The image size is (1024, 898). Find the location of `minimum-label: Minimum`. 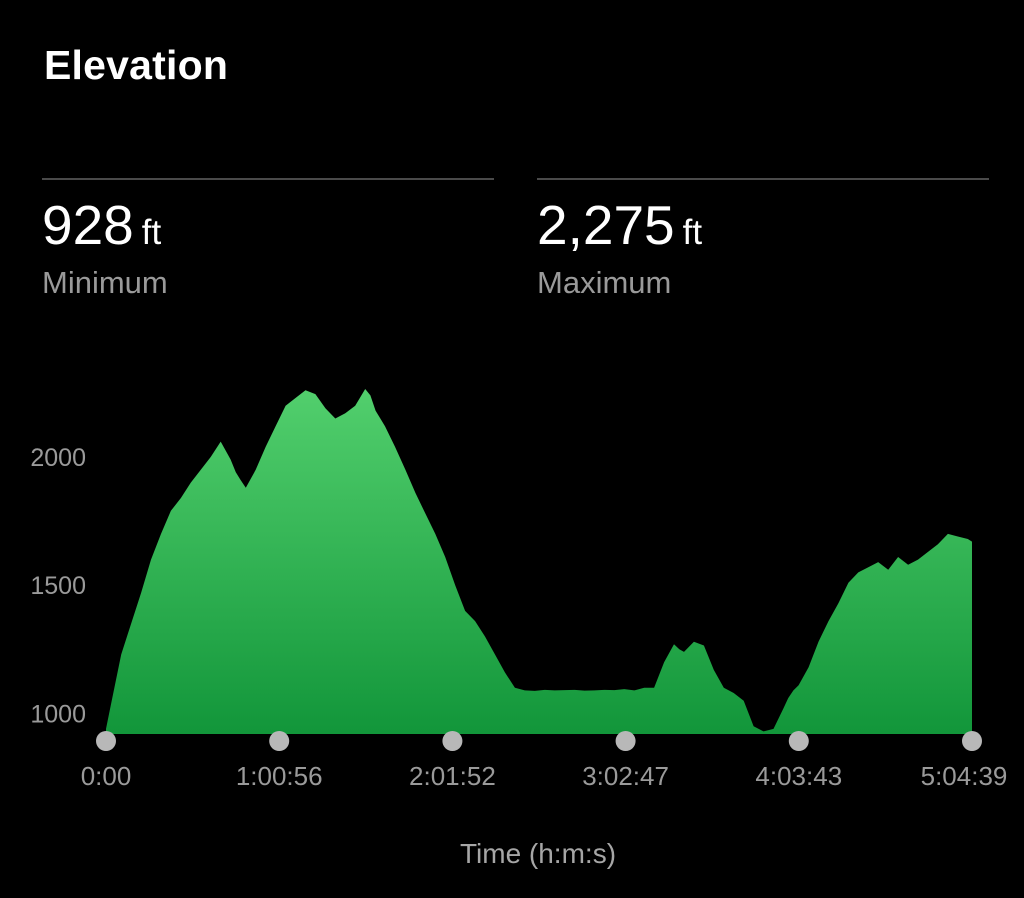

minimum-label: Minimum is located at coordinates (105, 282).